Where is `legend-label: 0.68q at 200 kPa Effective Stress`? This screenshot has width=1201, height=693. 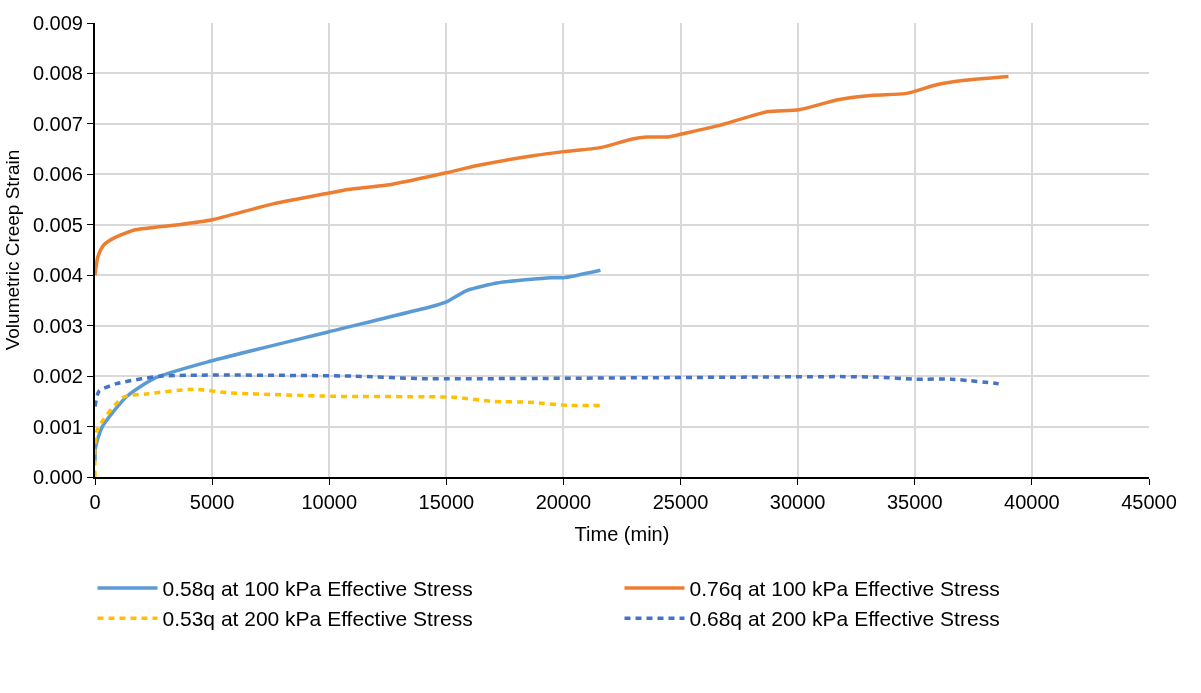
legend-label: 0.68q at 200 kPa Effective Stress is located at coordinates (844, 619).